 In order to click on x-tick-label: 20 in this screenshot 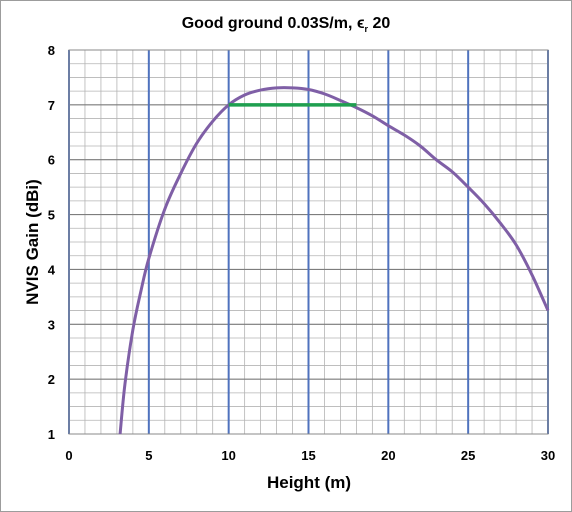, I will do `click(388, 455)`.